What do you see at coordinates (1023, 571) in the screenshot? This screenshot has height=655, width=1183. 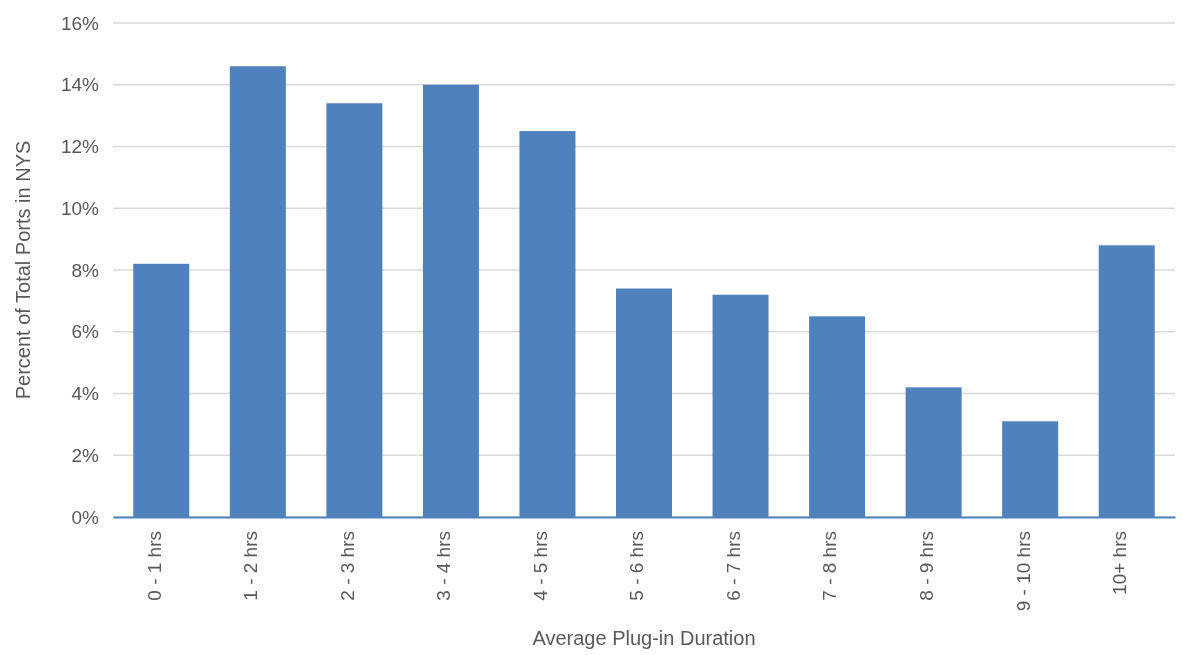 I see `x-tick-label: 9 - 10 hrs` at bounding box center [1023, 571].